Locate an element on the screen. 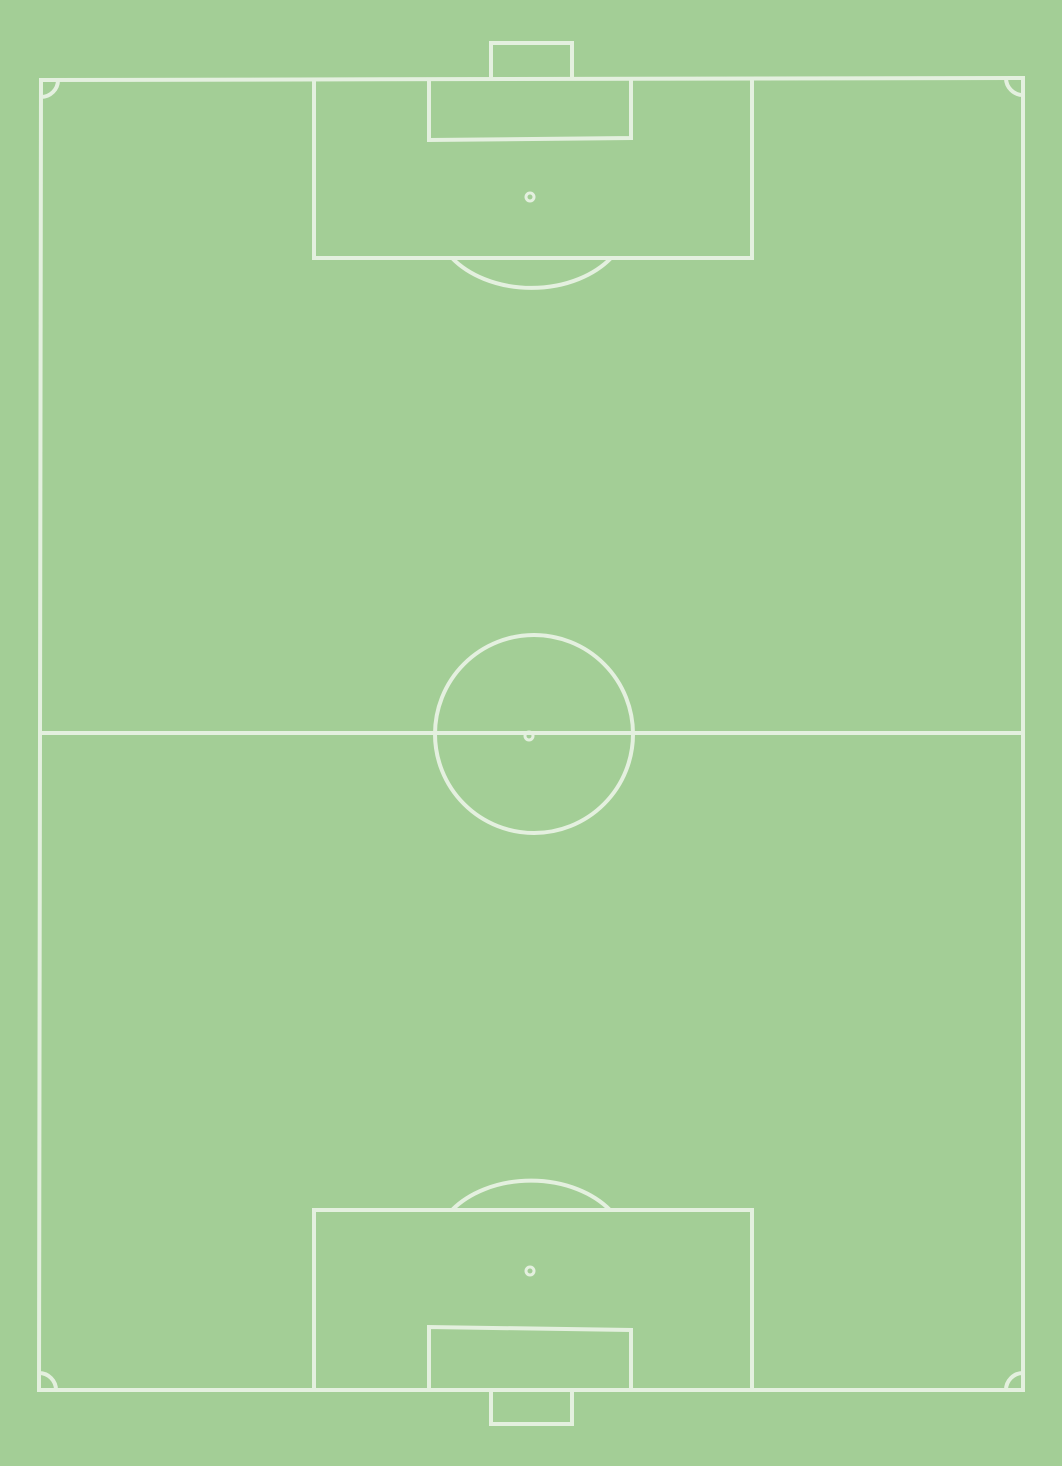 Image resolution: width=1062 pixels, height=1466 pixels. corner-arc-bottom-right is located at coordinates (1014, 1381).